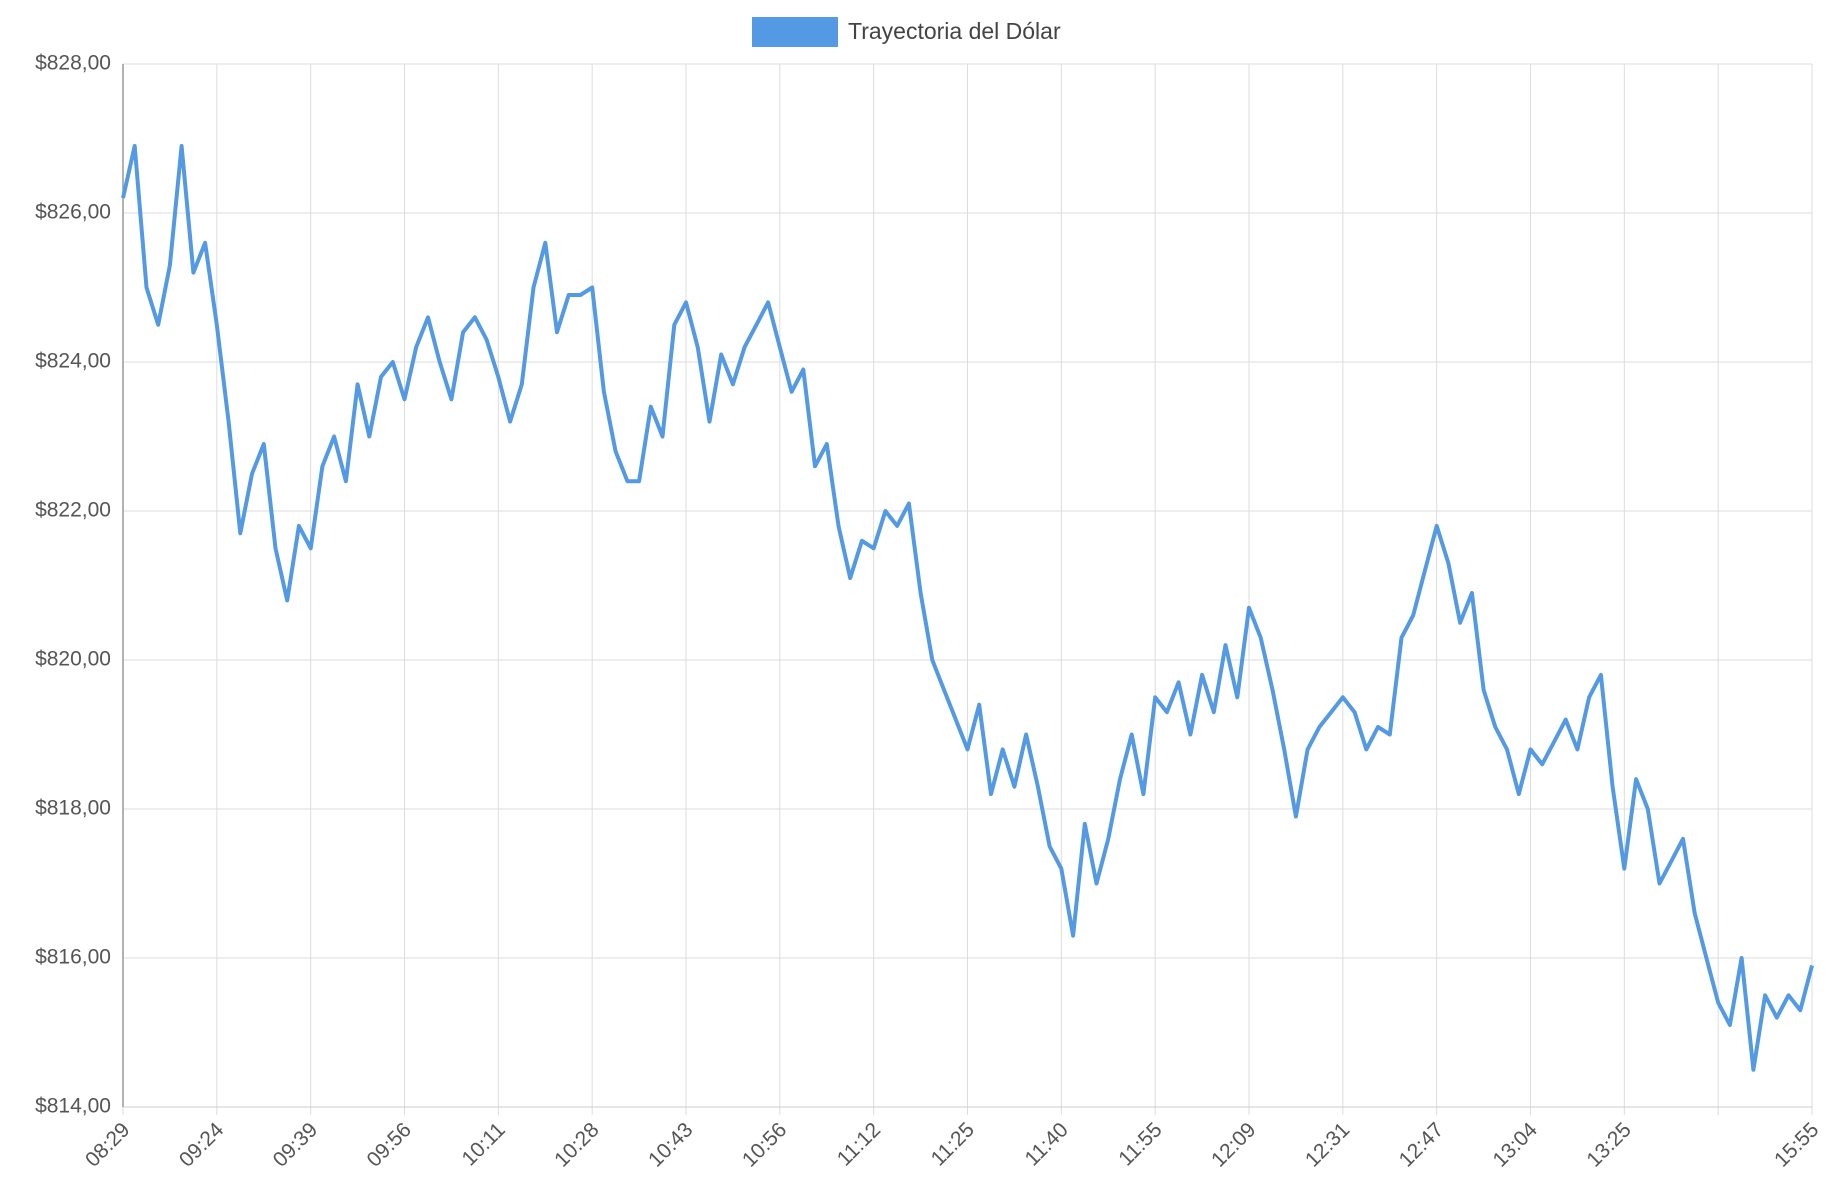  What do you see at coordinates (1140, 1144) in the screenshot?
I see `x-tick-label: 11:55` at bounding box center [1140, 1144].